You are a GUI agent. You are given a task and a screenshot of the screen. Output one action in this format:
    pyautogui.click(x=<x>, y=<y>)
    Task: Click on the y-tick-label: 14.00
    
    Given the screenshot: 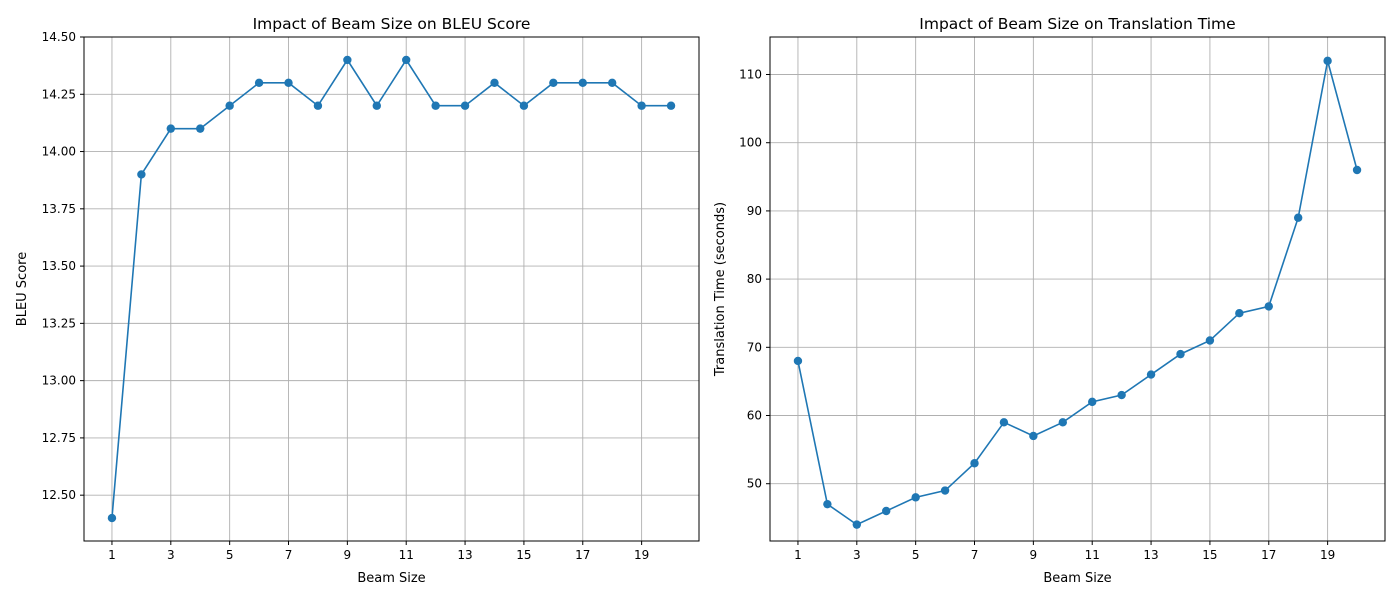 What is the action you would take?
    pyautogui.click(x=59, y=152)
    